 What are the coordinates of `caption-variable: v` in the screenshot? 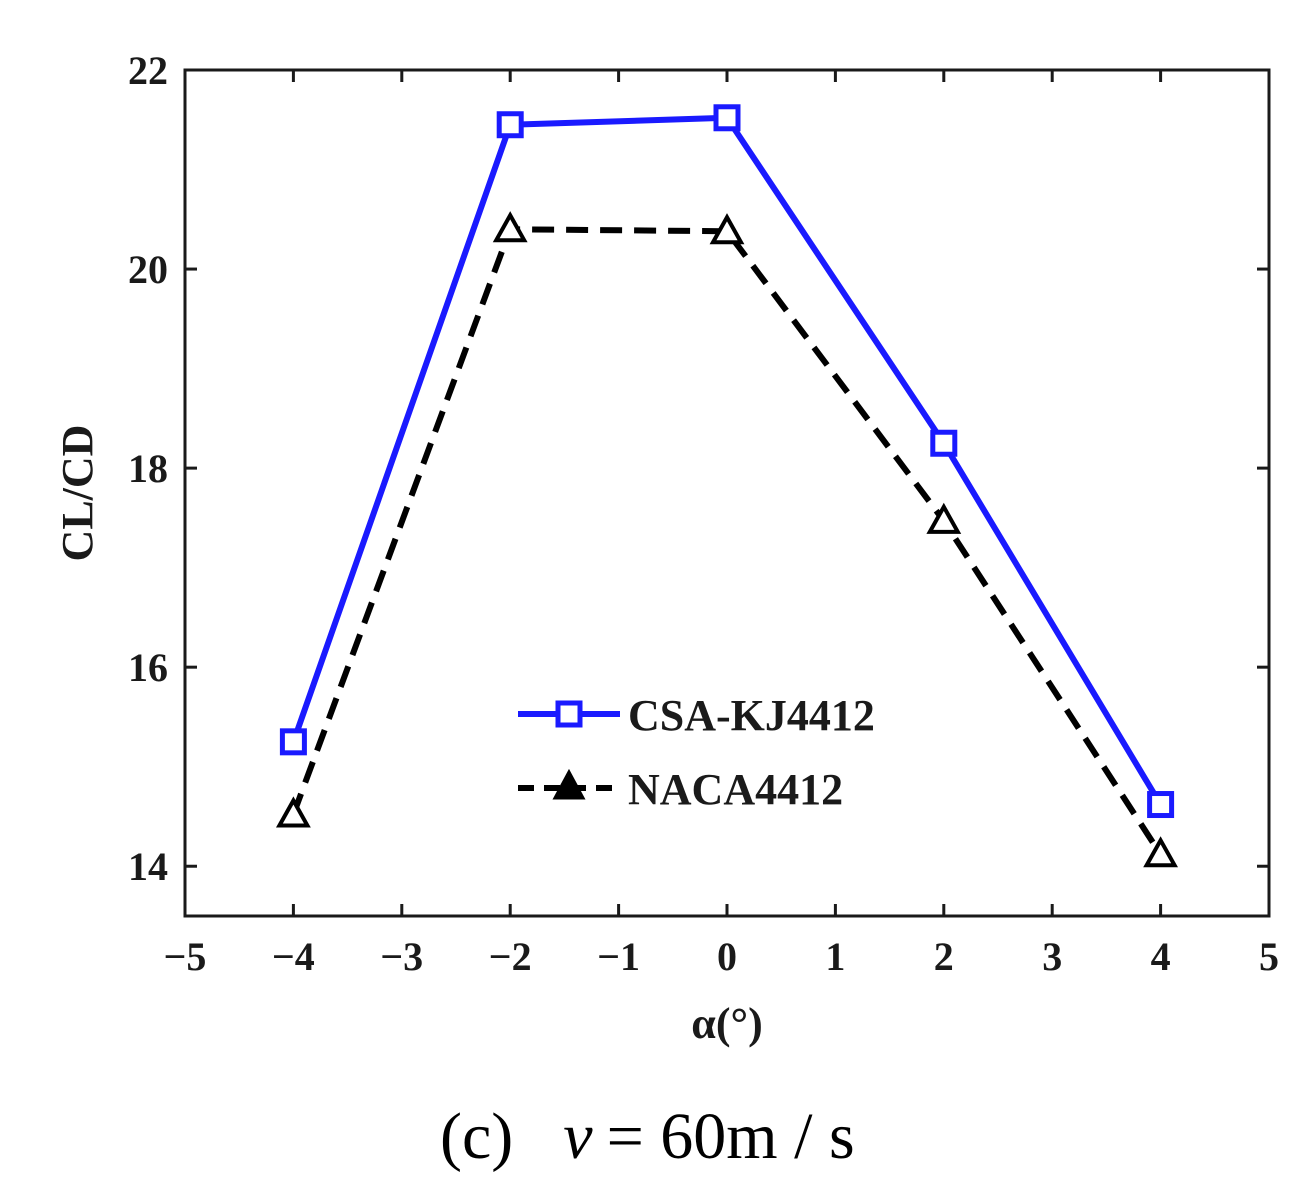 It's located at (578, 1136).